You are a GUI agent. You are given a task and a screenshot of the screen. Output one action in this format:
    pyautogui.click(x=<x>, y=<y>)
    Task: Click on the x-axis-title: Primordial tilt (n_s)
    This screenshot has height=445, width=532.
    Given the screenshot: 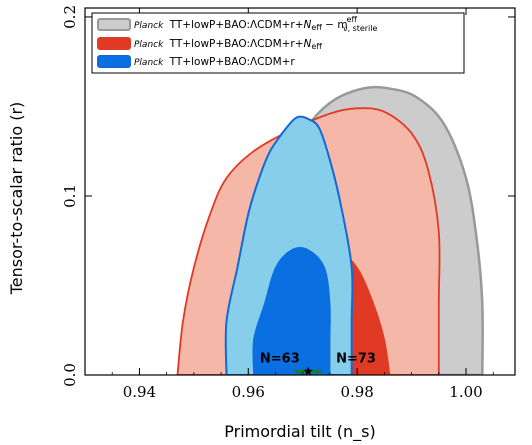 What is the action you would take?
    pyautogui.click(x=299, y=432)
    